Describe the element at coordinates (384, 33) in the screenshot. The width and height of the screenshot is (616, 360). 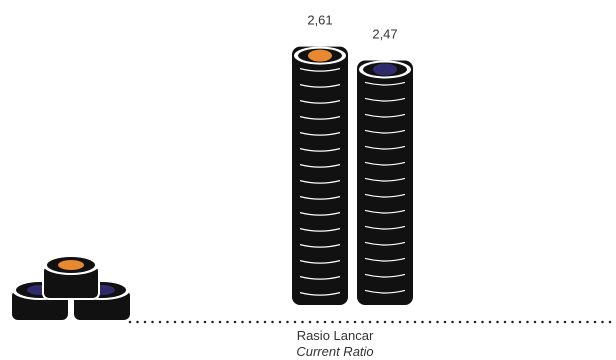
I see `value-label: 2,47` at that location.